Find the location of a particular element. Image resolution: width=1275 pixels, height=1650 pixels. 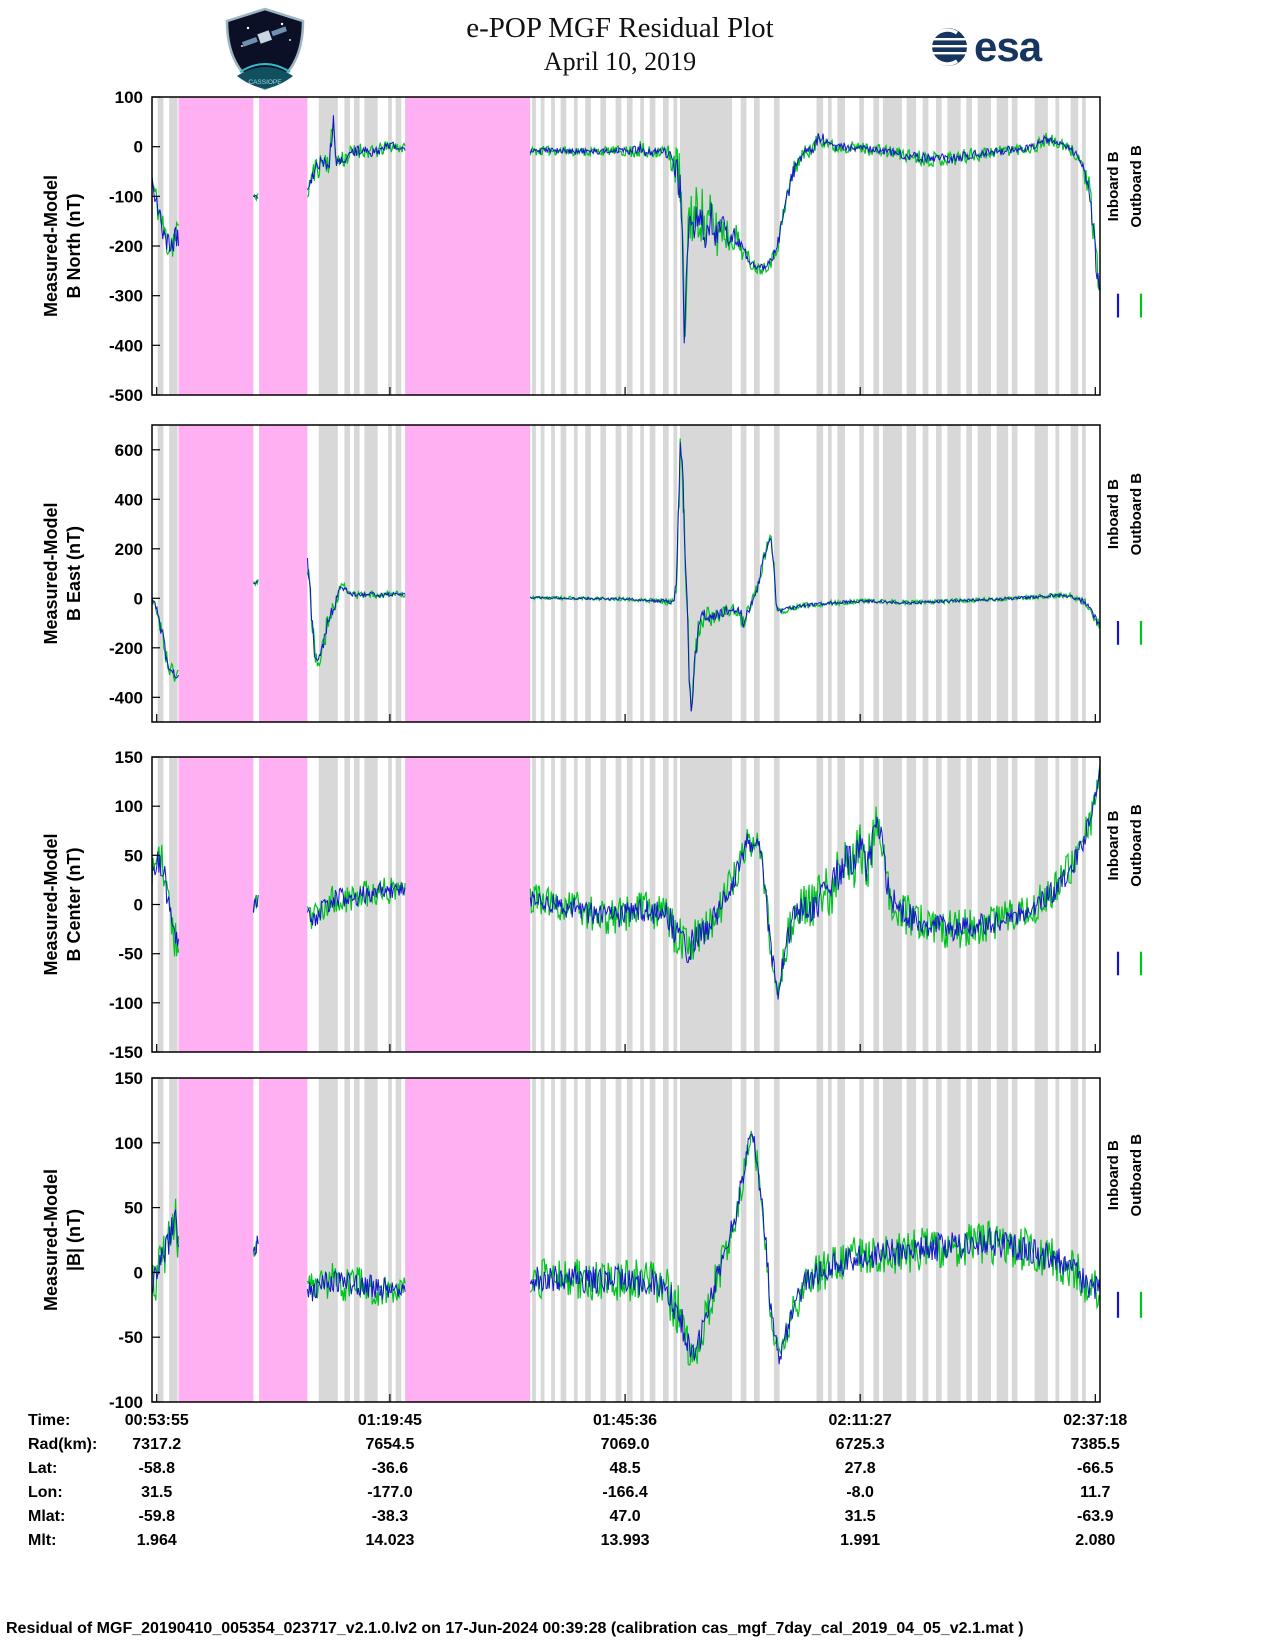

axis-table-value: 48.5 is located at coordinates (625, 1468).